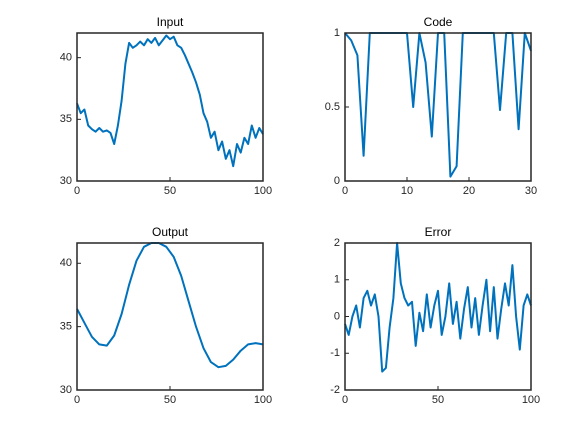  What do you see at coordinates (438, 22) in the screenshot?
I see `subplot-title: Code` at bounding box center [438, 22].